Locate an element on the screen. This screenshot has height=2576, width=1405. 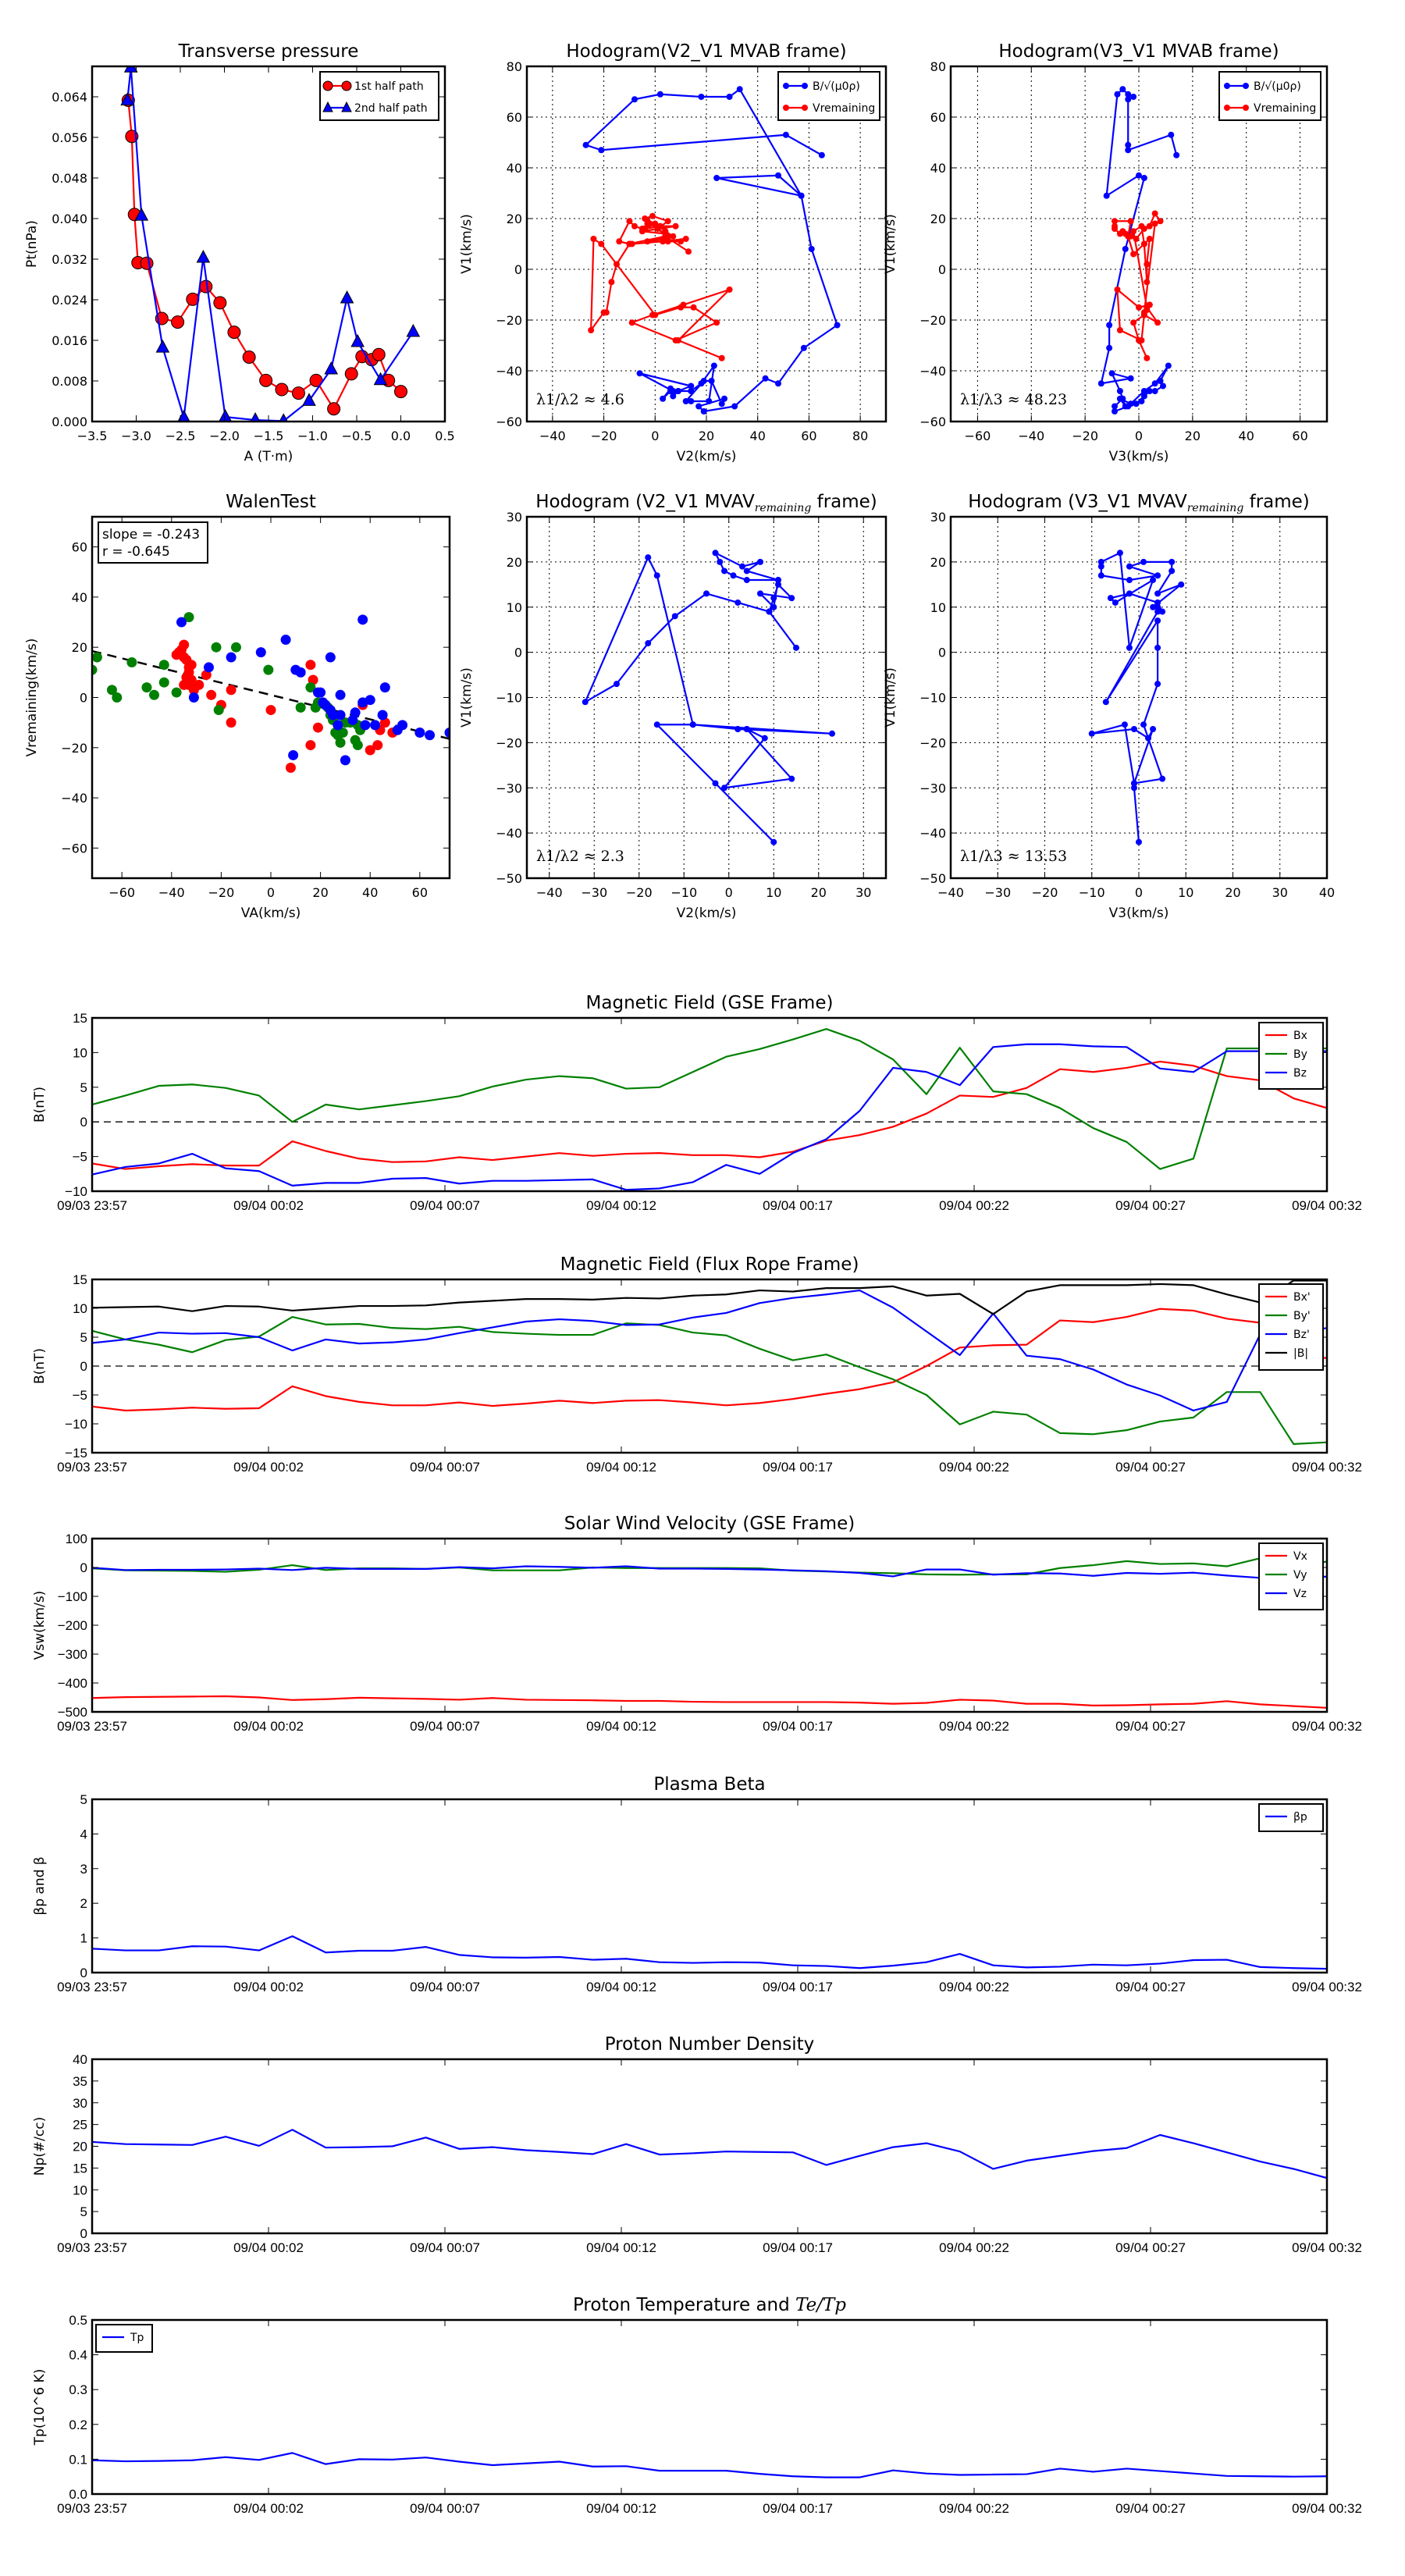
x-tick-label: 0 is located at coordinates (729, 892).